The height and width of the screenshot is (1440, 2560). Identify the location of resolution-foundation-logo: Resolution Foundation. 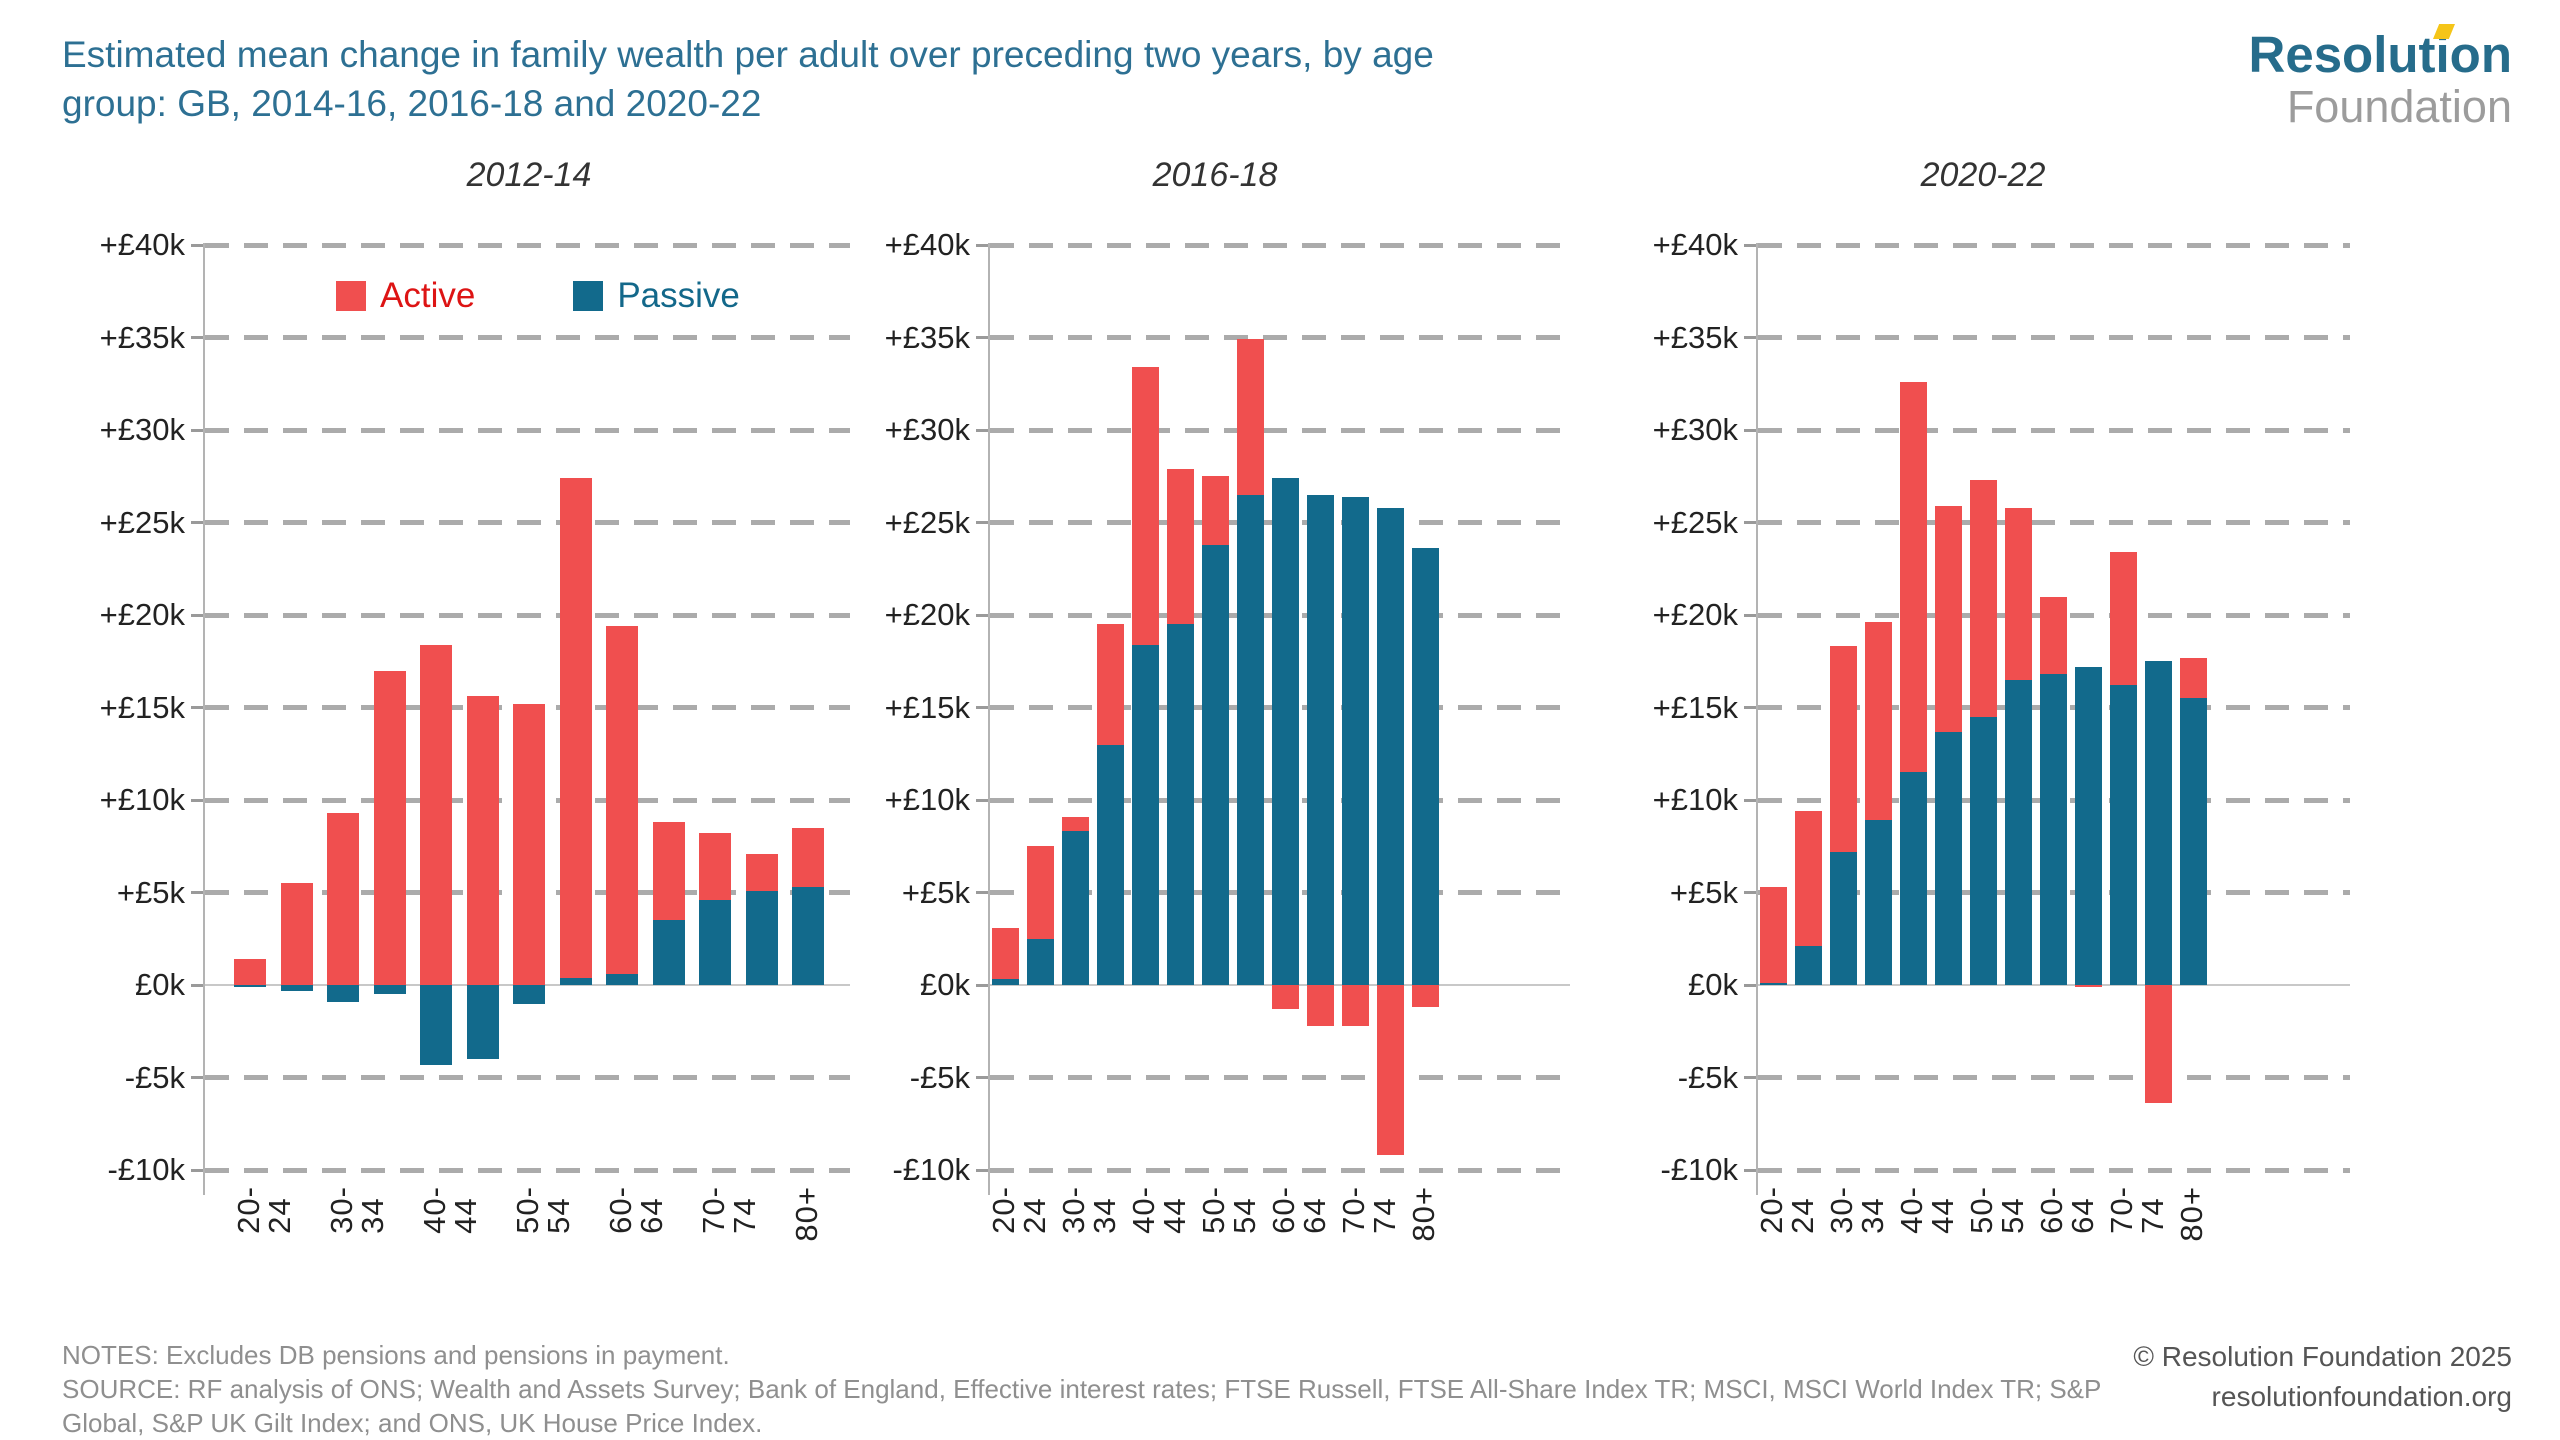
(2380, 78).